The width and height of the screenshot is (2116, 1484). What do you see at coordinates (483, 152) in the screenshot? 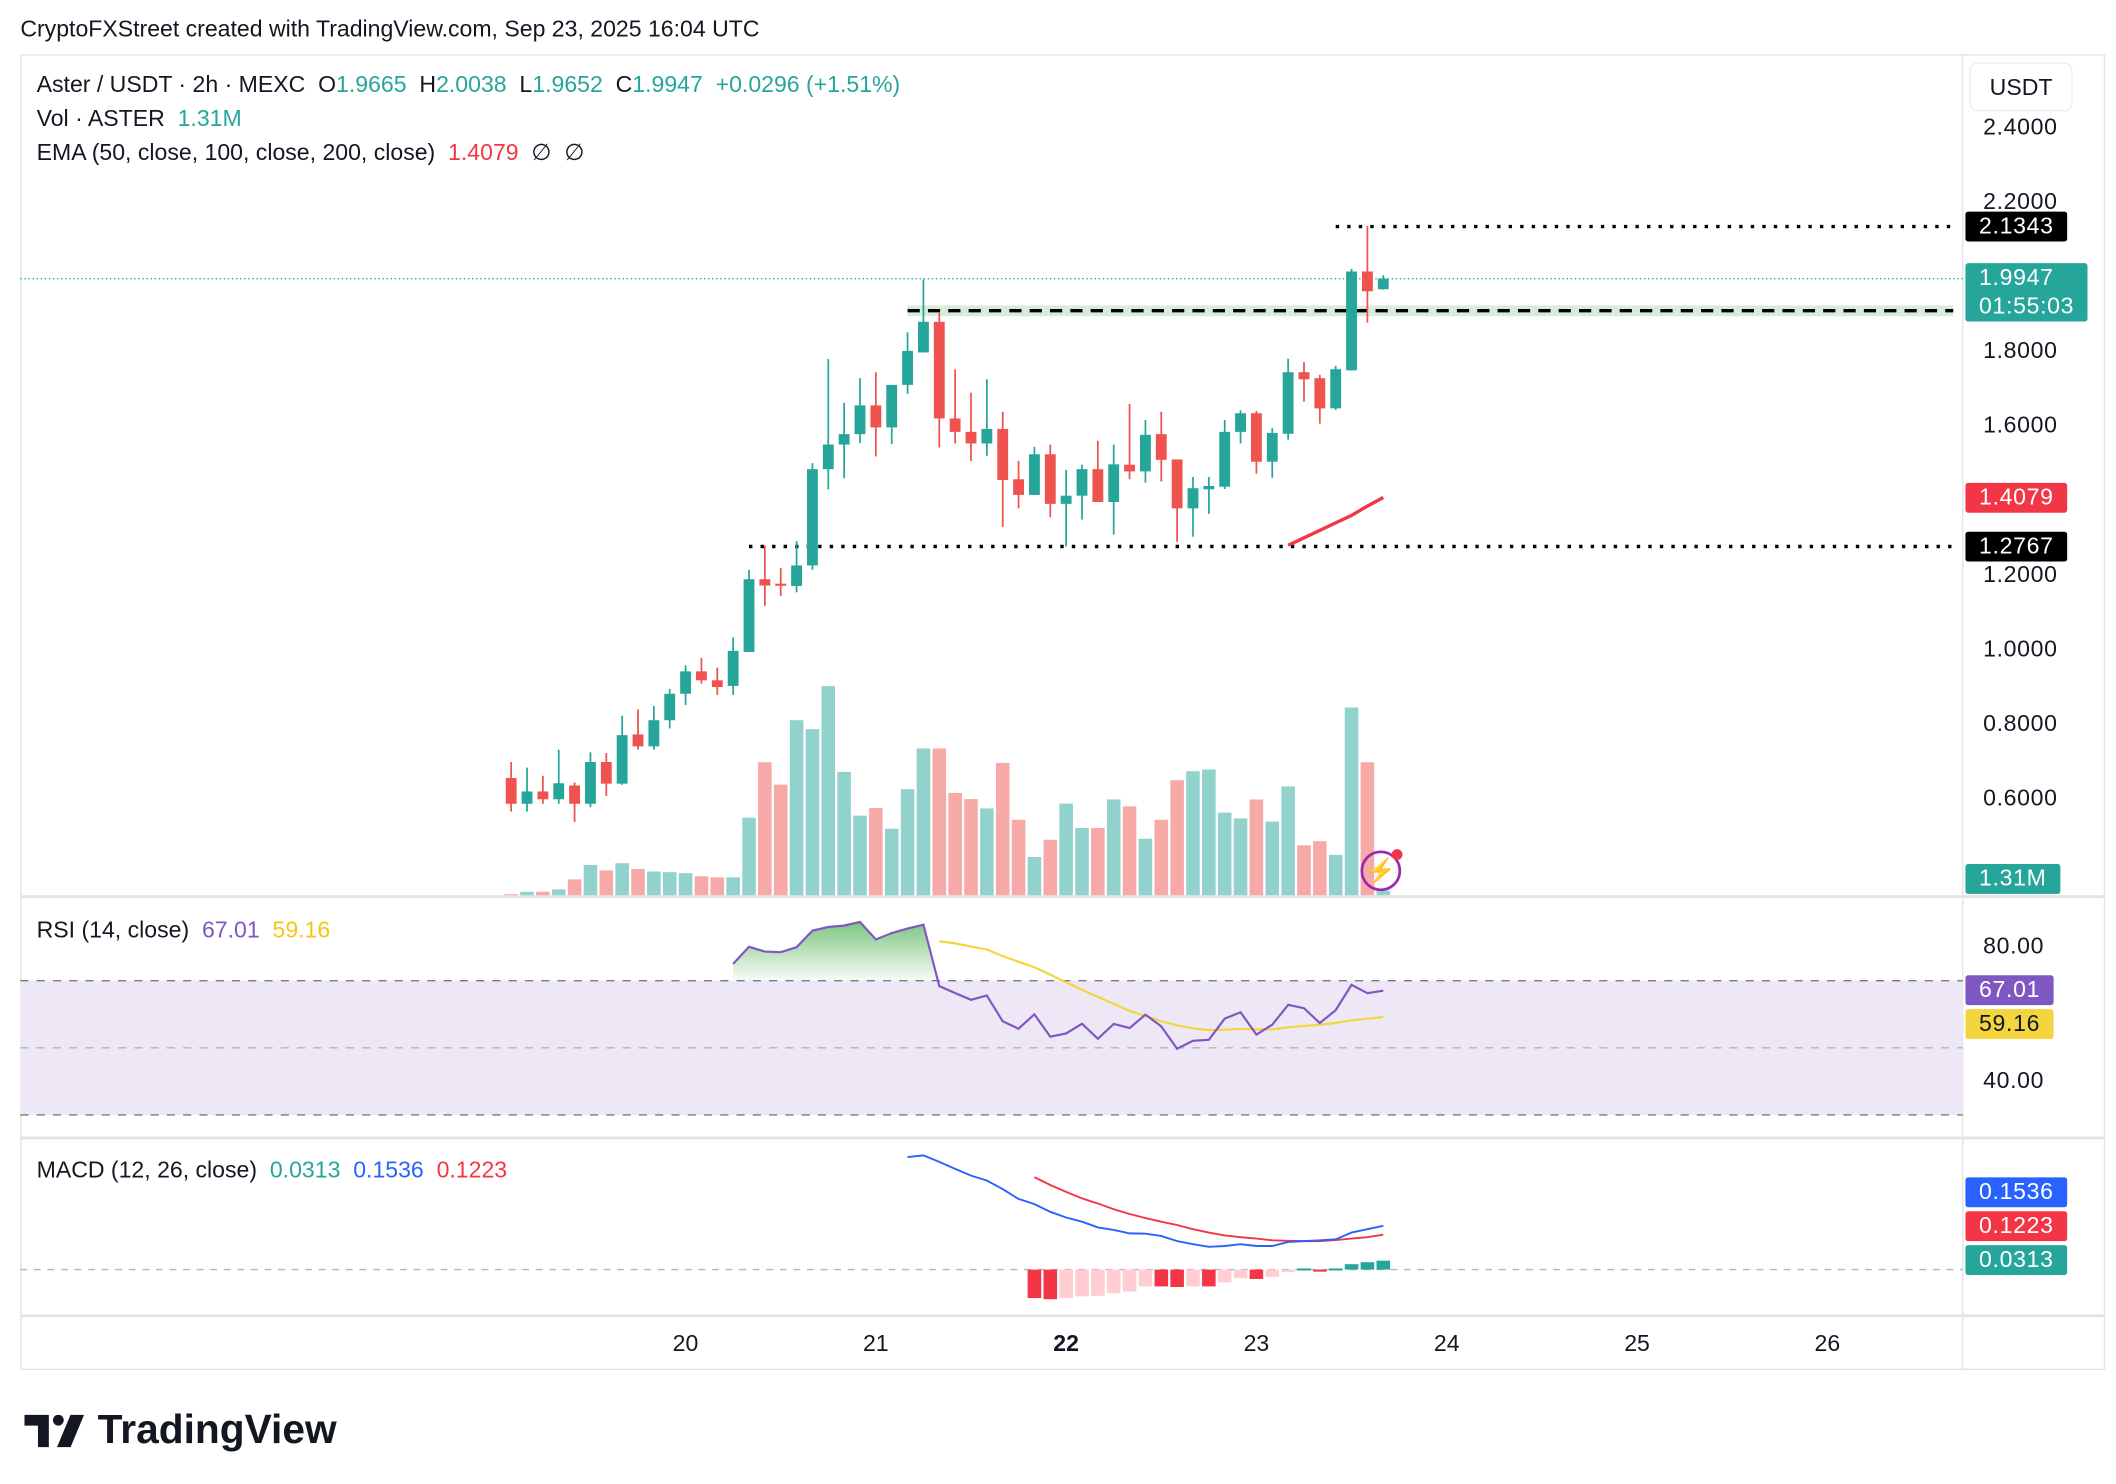
I see `ema-value: 1.4079` at bounding box center [483, 152].